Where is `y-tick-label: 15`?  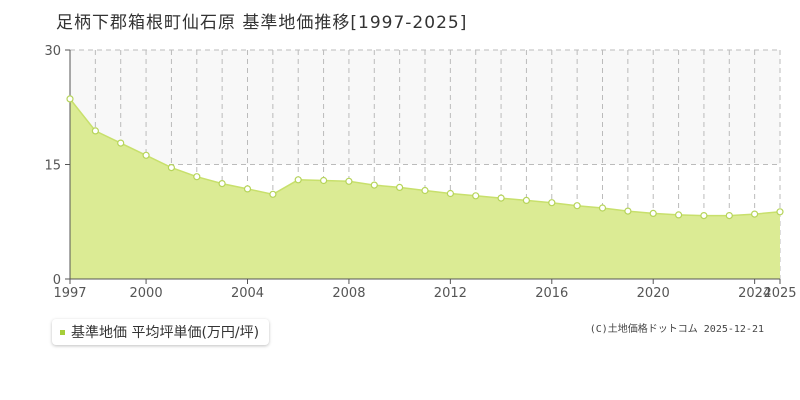
y-tick-label: 15 is located at coordinates (52, 166).